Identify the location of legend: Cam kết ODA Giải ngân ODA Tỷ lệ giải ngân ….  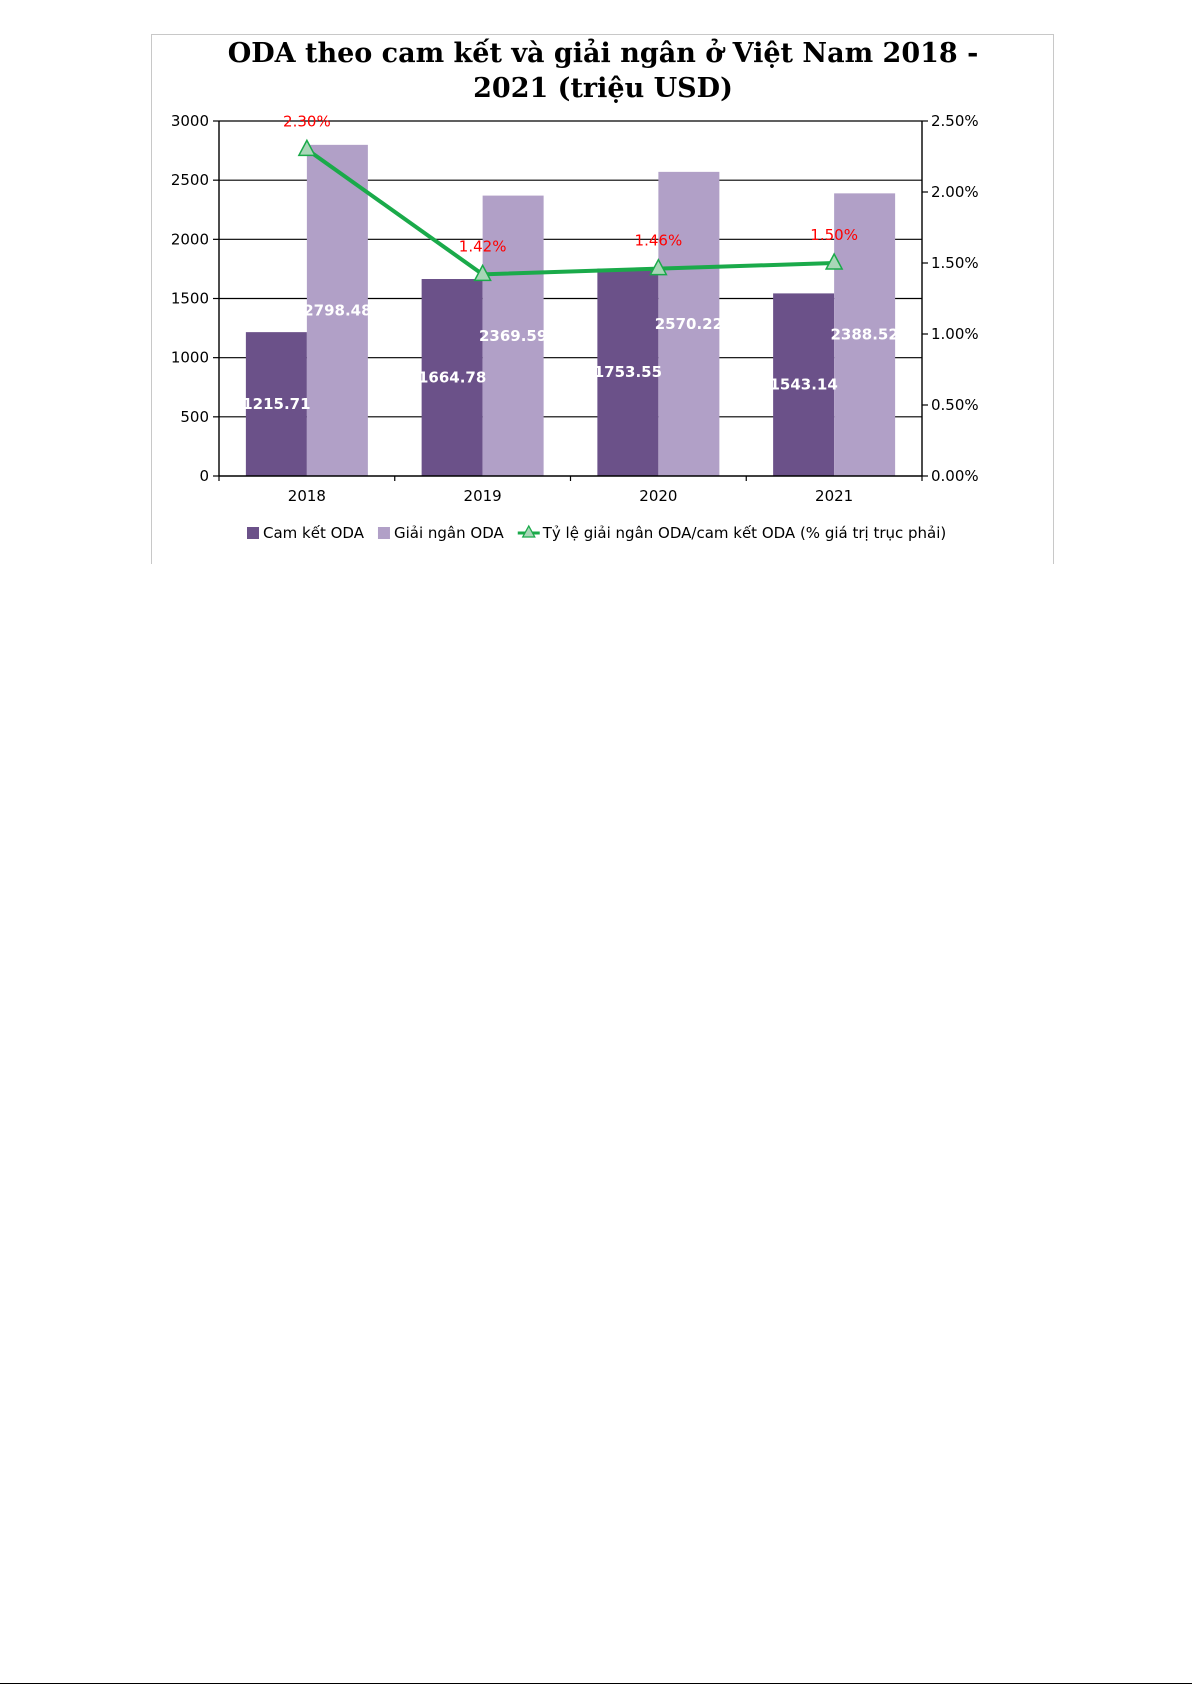
(596, 533).